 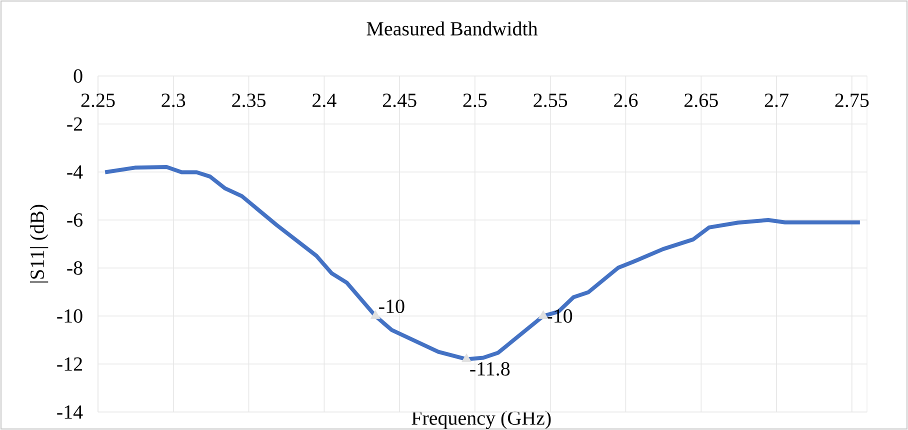 What do you see at coordinates (74, 220) in the screenshot?
I see `y-tick-label: -6` at bounding box center [74, 220].